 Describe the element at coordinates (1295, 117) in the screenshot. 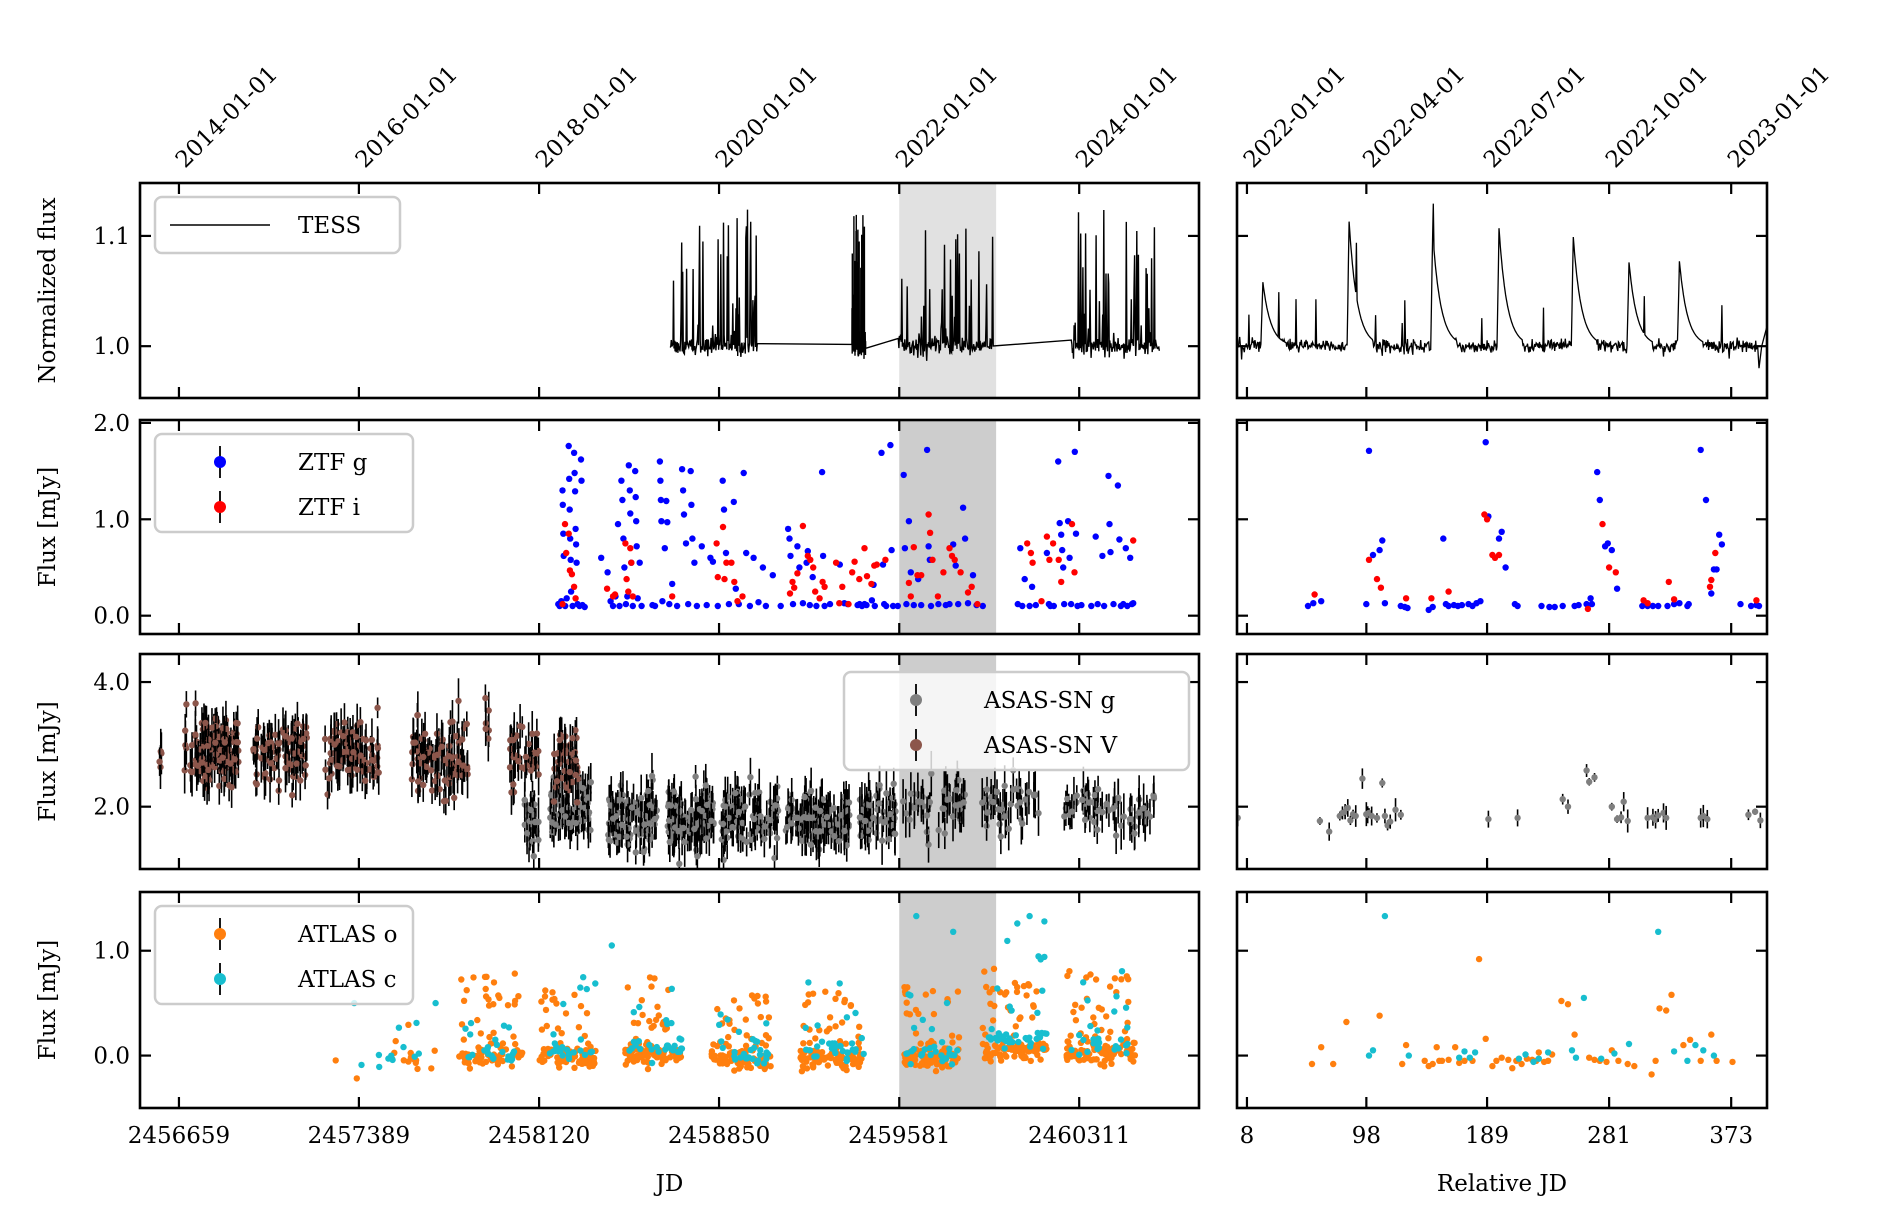

I see `top-date-label: 2022-01-01` at that location.